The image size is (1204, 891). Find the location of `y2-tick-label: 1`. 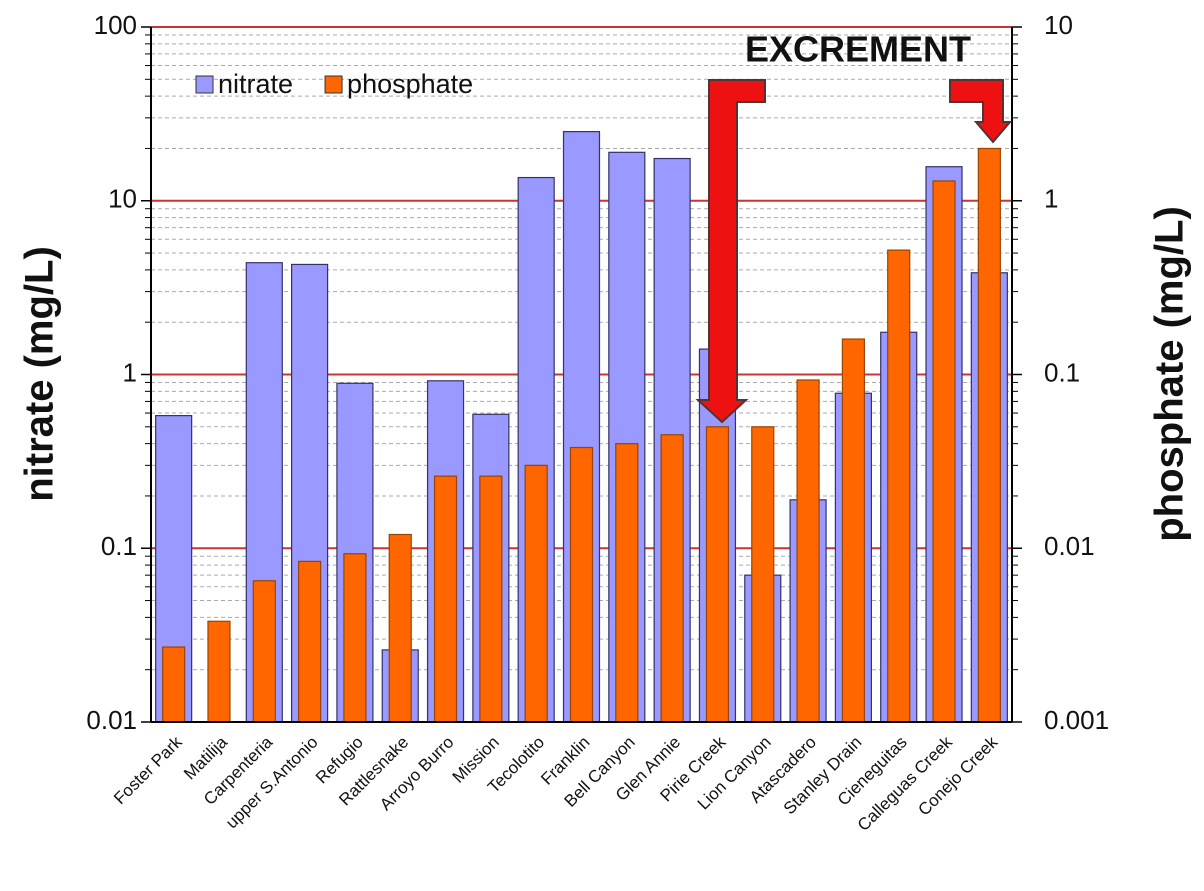

y2-tick-label: 1 is located at coordinates (1051, 199).